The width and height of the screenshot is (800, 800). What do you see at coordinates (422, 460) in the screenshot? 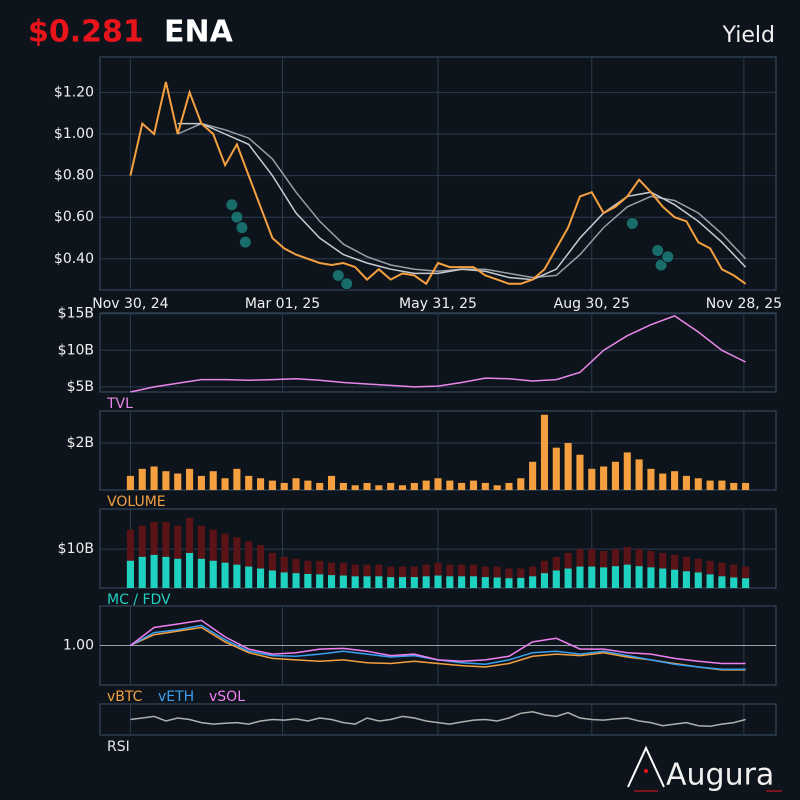
I see `panel: $2B VOLUME` at bounding box center [422, 460].